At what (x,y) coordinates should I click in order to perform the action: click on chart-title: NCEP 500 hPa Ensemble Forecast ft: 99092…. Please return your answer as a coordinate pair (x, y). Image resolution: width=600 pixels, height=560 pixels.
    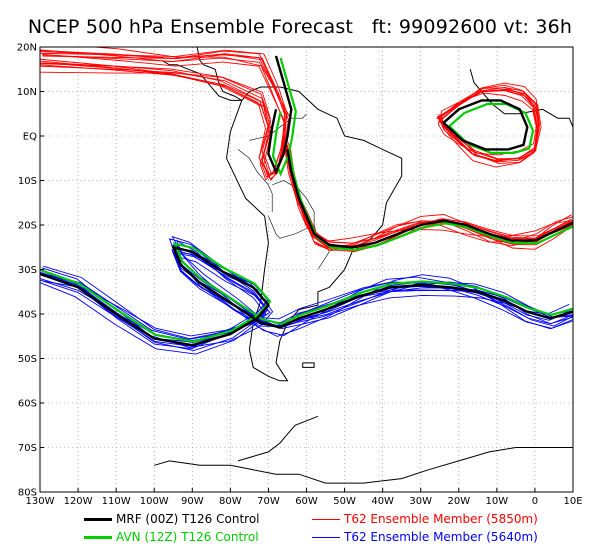
    Looking at the image, I should click on (300, 27).